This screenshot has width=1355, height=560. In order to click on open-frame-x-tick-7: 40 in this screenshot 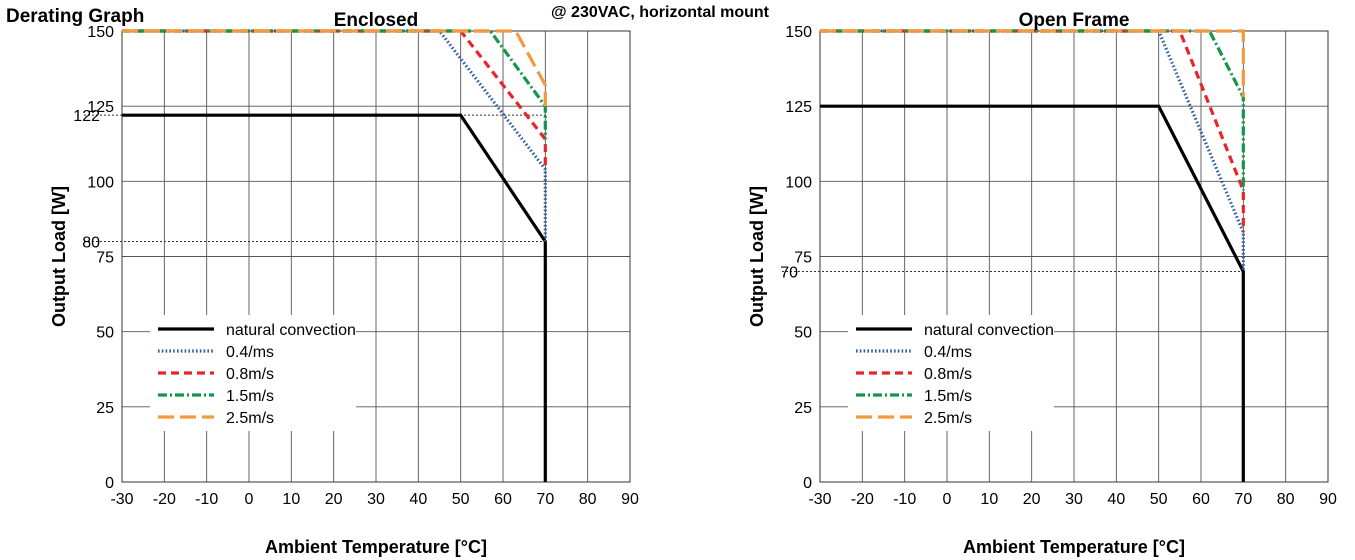, I will do `click(1116, 499)`.